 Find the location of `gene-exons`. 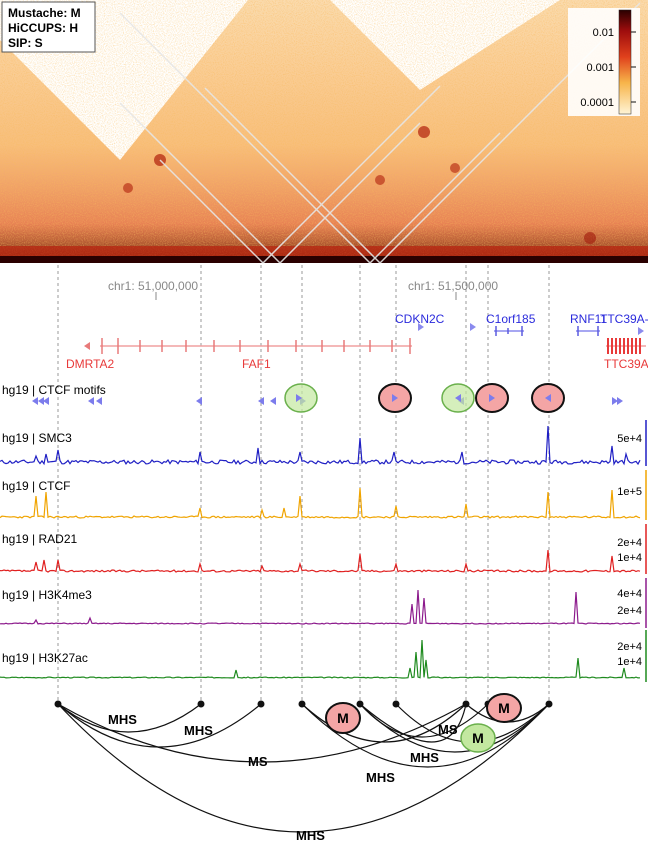

gene-exons is located at coordinates (256, 346).